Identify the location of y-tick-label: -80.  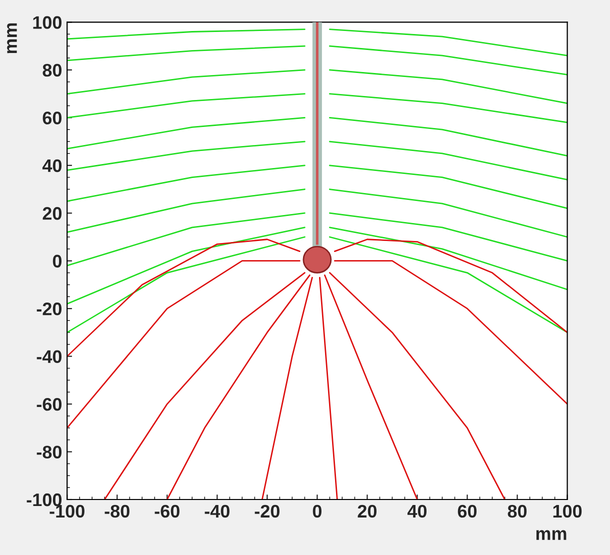
(49, 452).